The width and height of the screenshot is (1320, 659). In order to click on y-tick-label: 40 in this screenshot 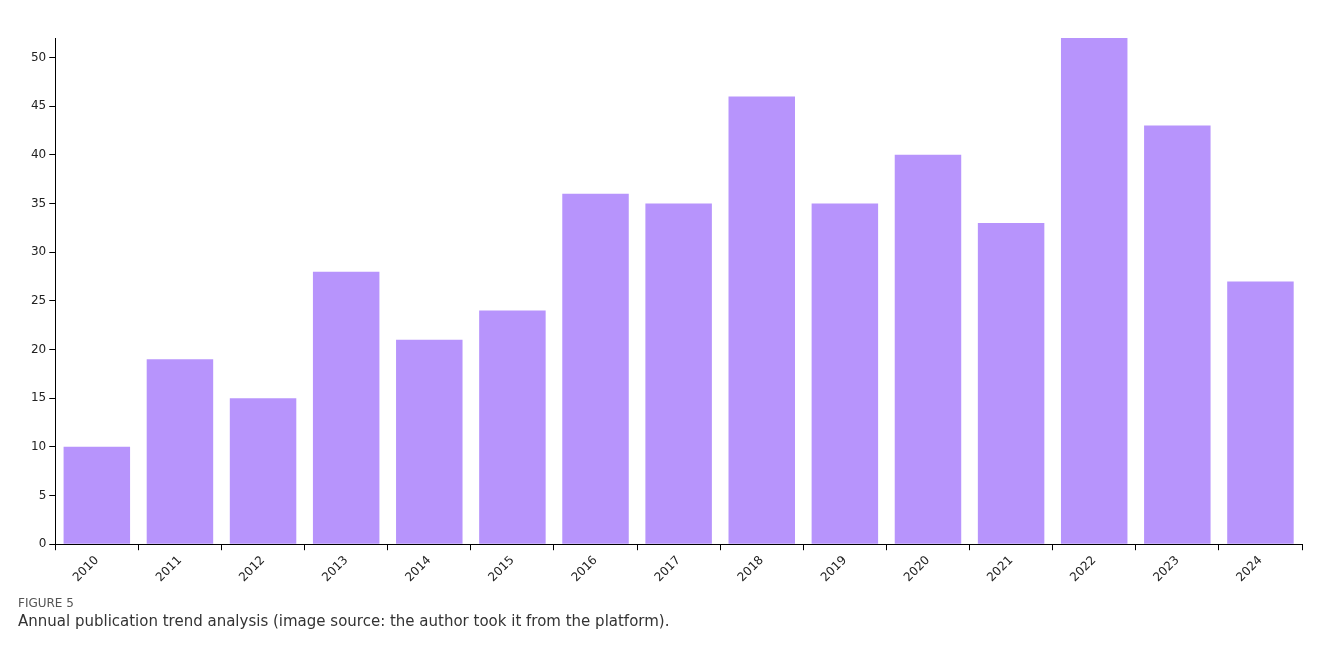, I will do `click(38, 153)`.